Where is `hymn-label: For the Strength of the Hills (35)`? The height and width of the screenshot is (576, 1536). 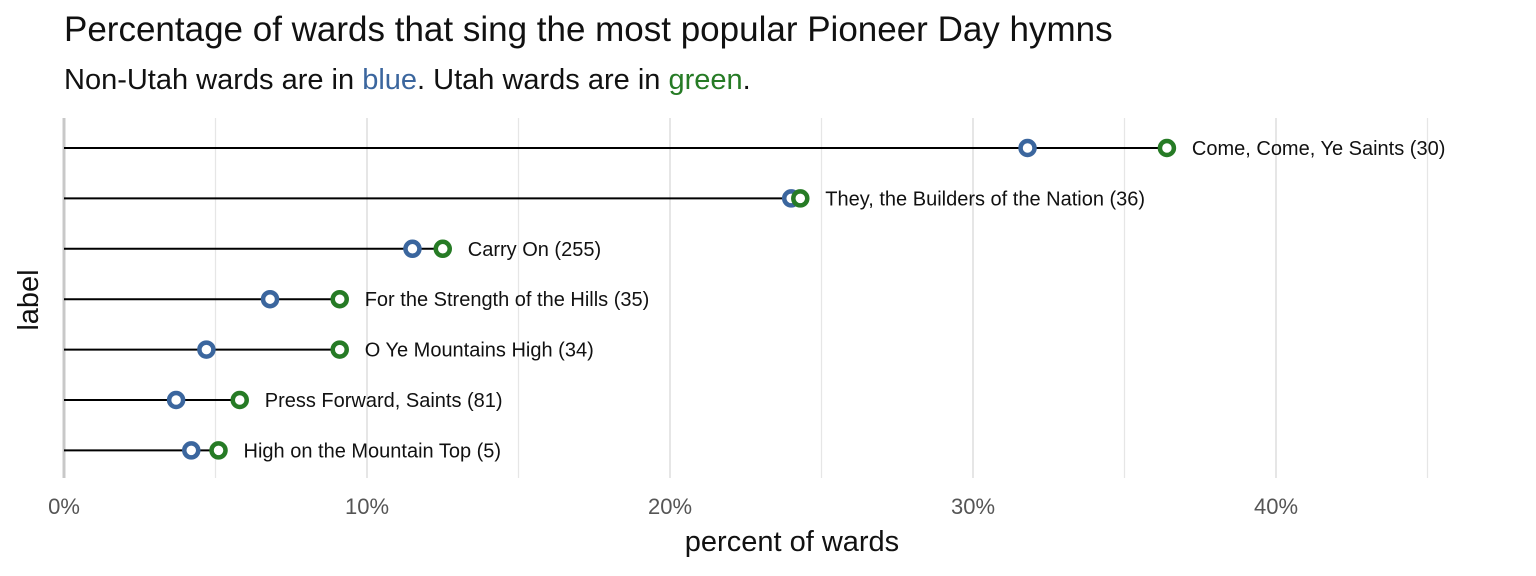
hymn-label: For the Strength of the Hills (35) is located at coordinates (507, 300).